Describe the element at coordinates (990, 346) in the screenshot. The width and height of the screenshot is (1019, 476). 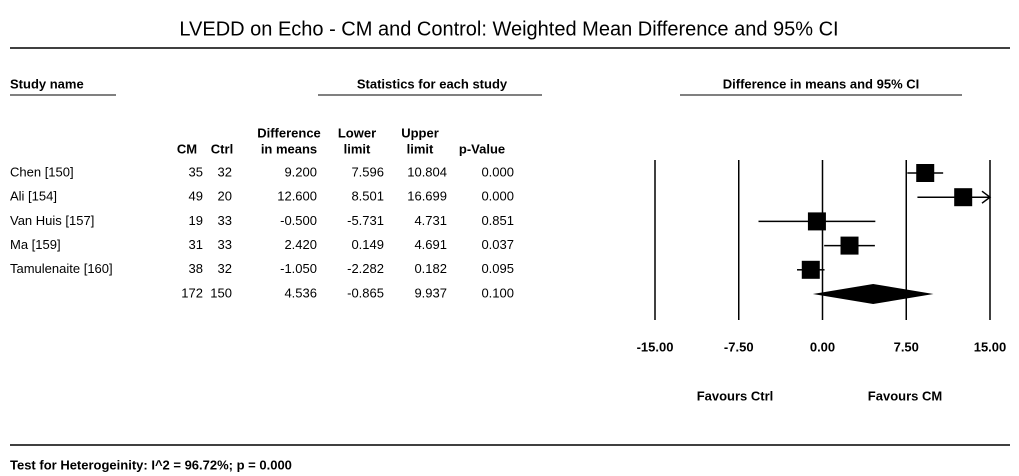
I see `x-tick-label: 15.00` at that location.